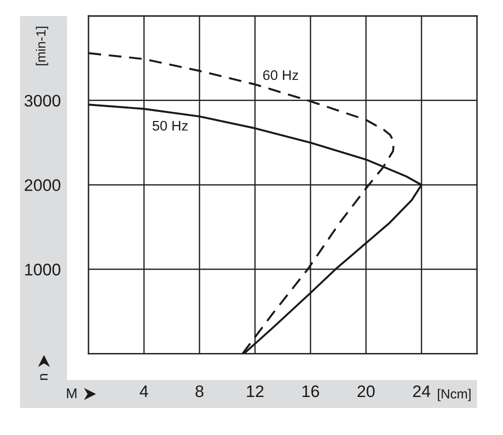 The width and height of the screenshot is (503, 435). What do you see at coordinates (42, 46) in the screenshot?
I see `text: [min-1]` at bounding box center [42, 46].